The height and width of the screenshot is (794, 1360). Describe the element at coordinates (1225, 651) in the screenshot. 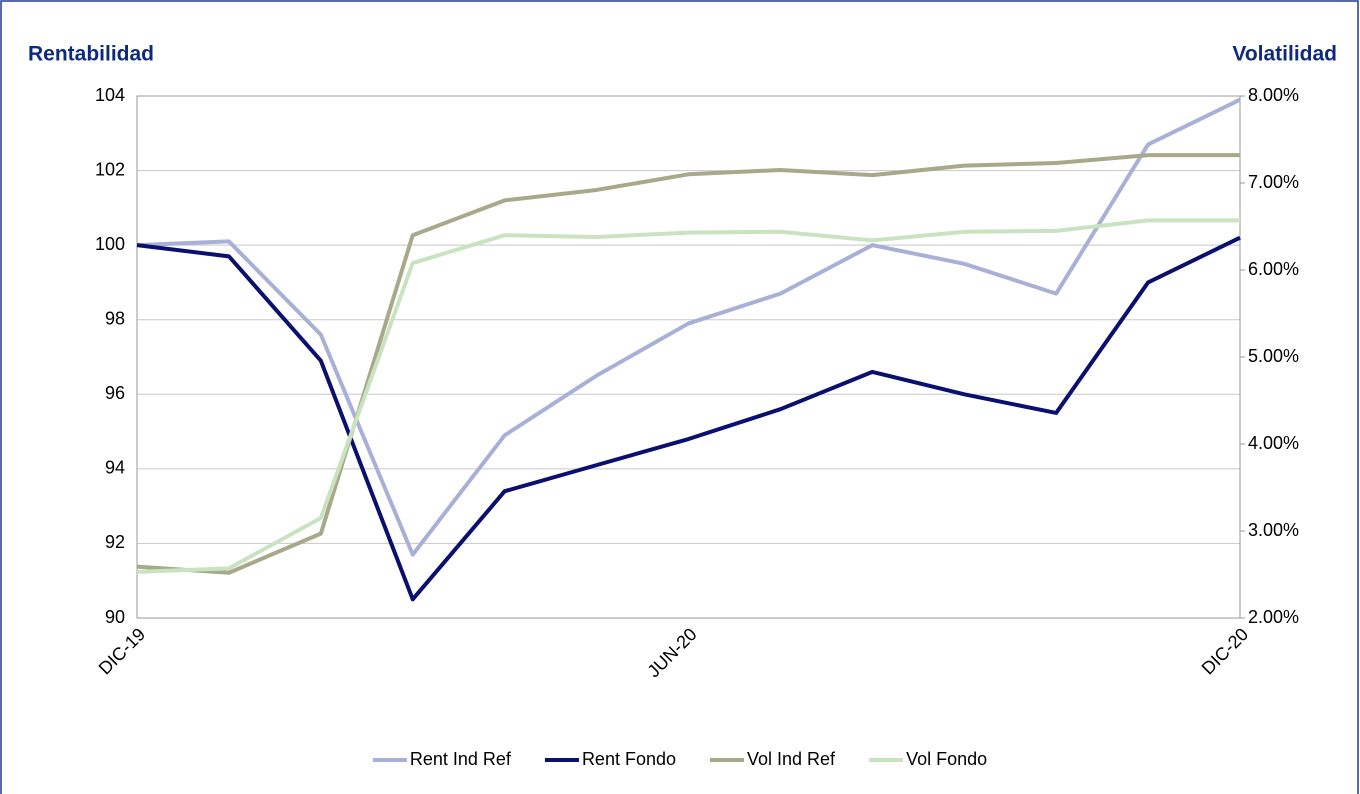

I see `x-tick-label: DIC-20` at that location.